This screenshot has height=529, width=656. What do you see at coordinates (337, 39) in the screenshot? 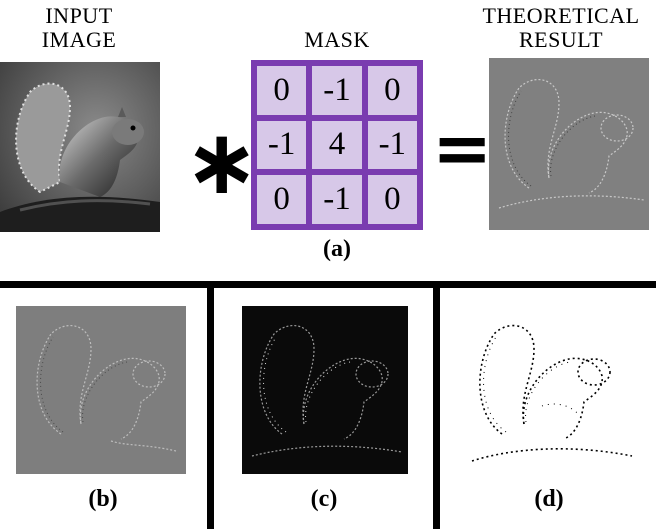
I see `mask-label: MASK` at bounding box center [337, 39].